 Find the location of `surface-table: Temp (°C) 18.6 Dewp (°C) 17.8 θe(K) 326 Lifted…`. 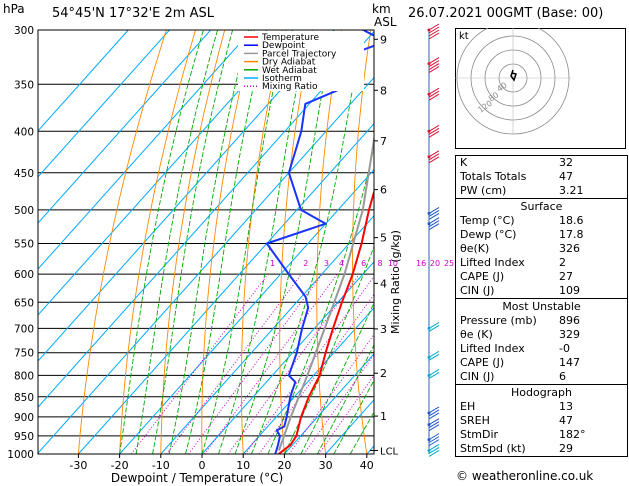

surface-table: Temp (°C) 18.6 Dewp (°C) 17.8 θe(K) 326 Lifted… is located at coordinates (541, 256).